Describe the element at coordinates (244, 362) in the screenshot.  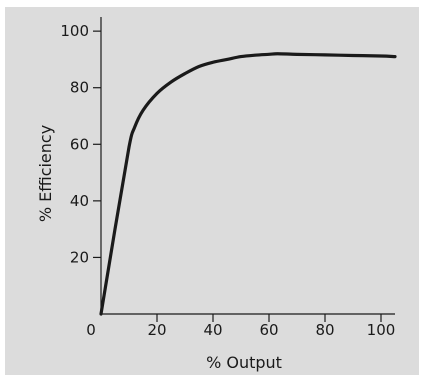
I see `x-axis-title: % Output` at that location.